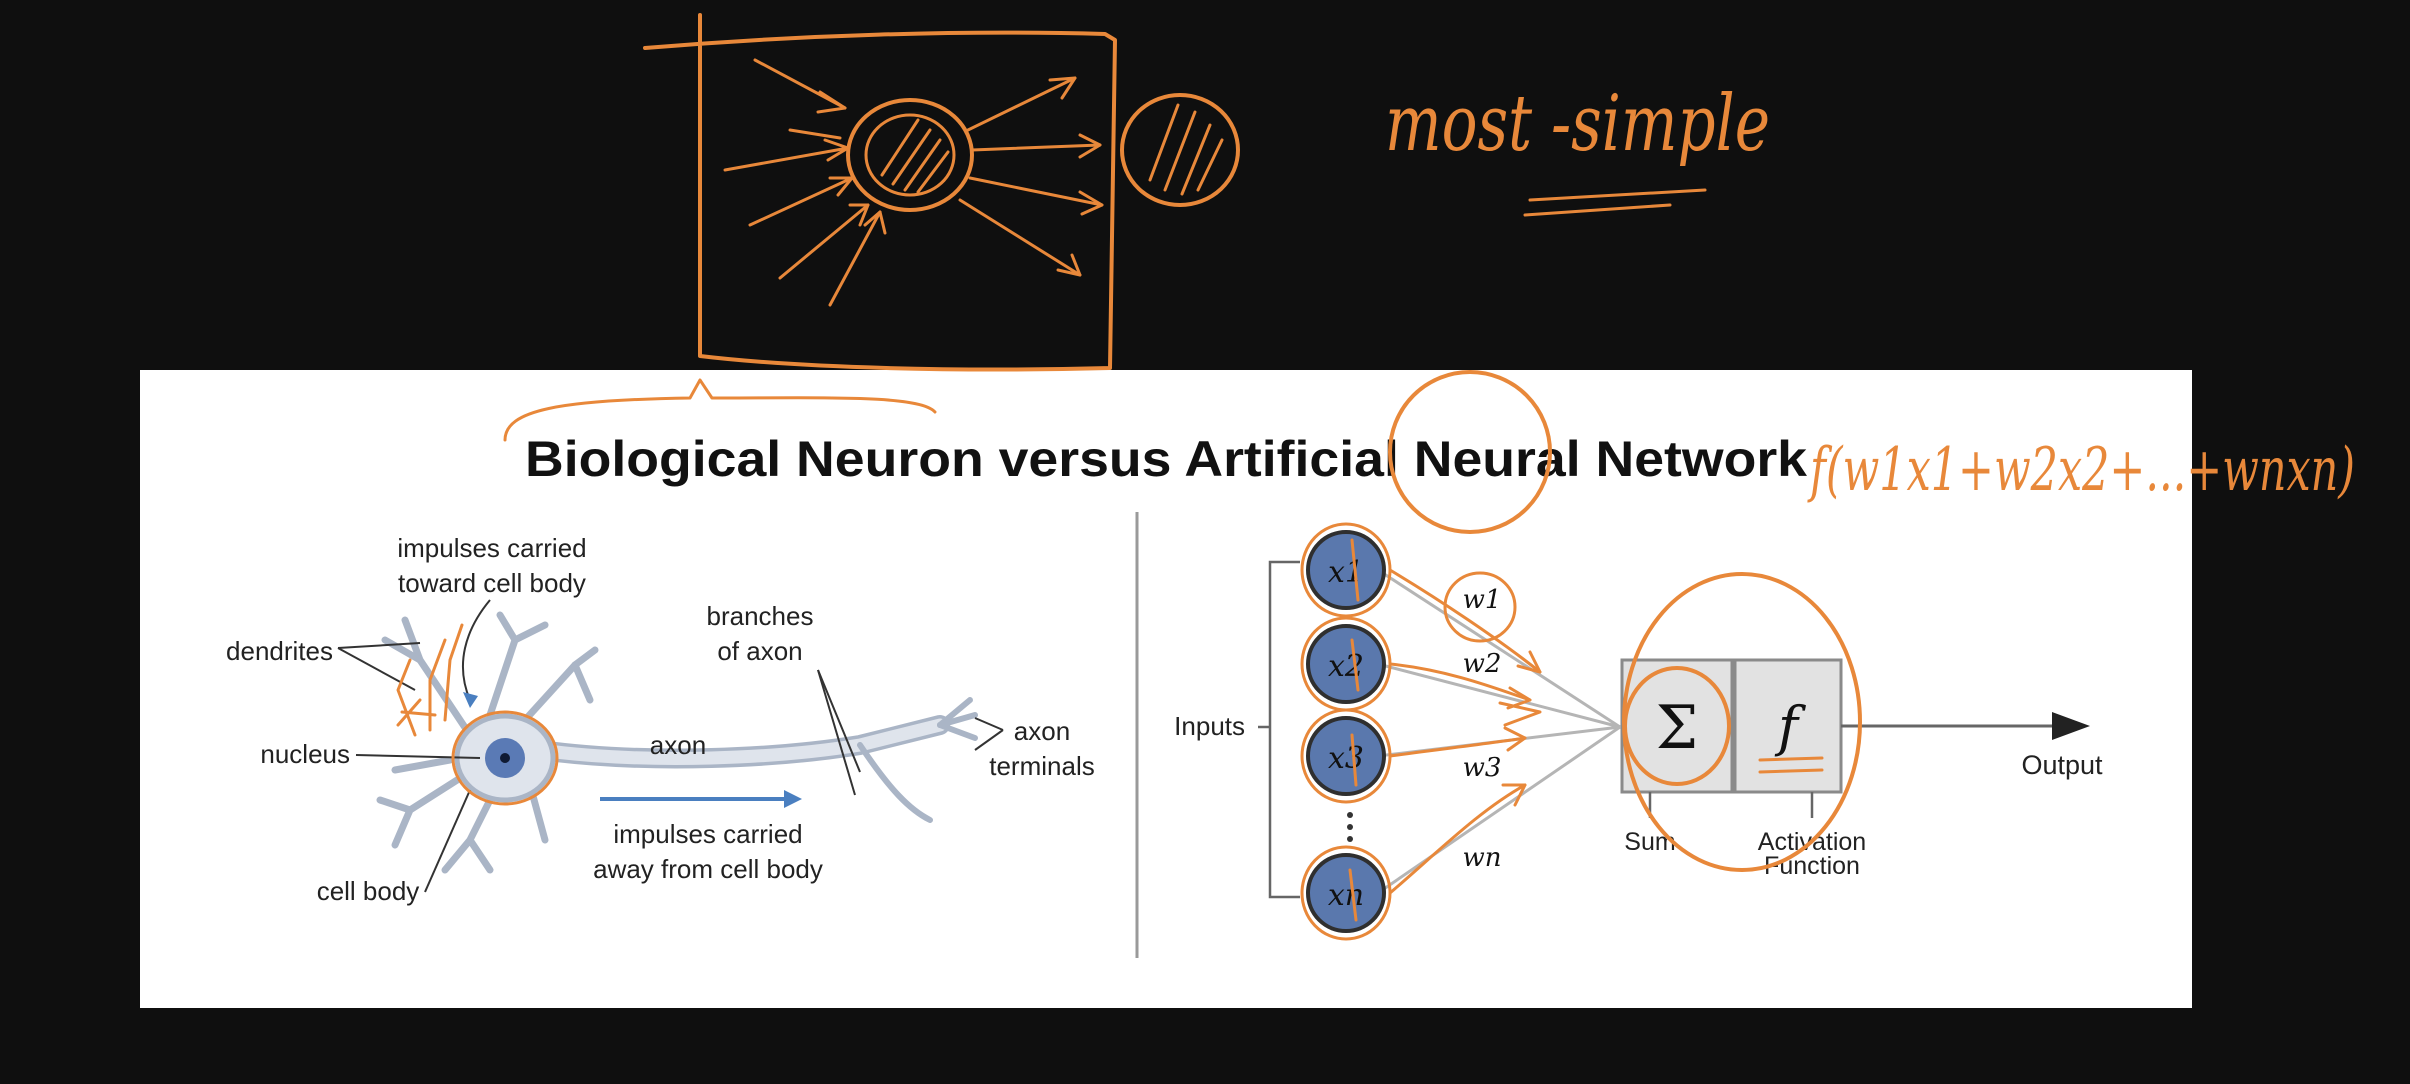  I want to click on branches-label-line1: branches, so click(760, 616).